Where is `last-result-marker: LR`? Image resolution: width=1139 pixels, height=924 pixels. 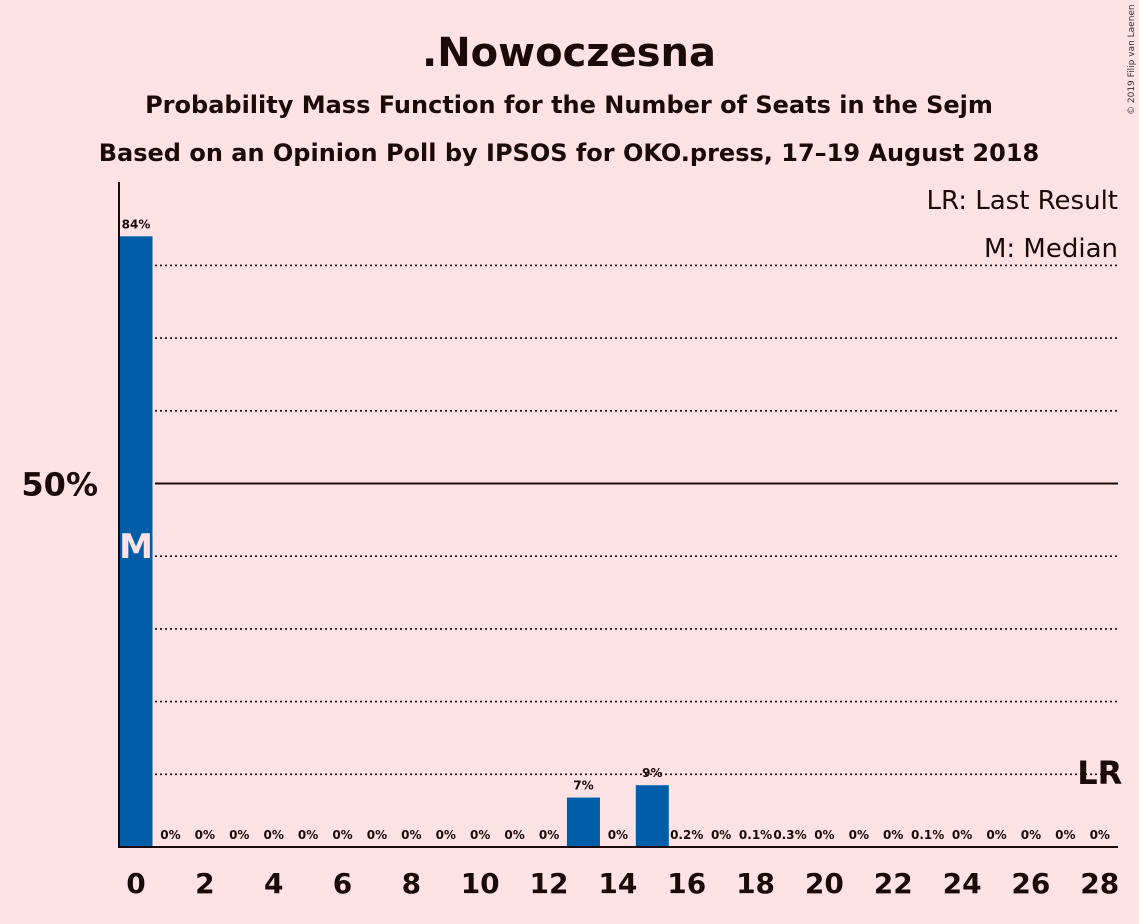 last-result-marker: LR is located at coordinates (1099, 773).